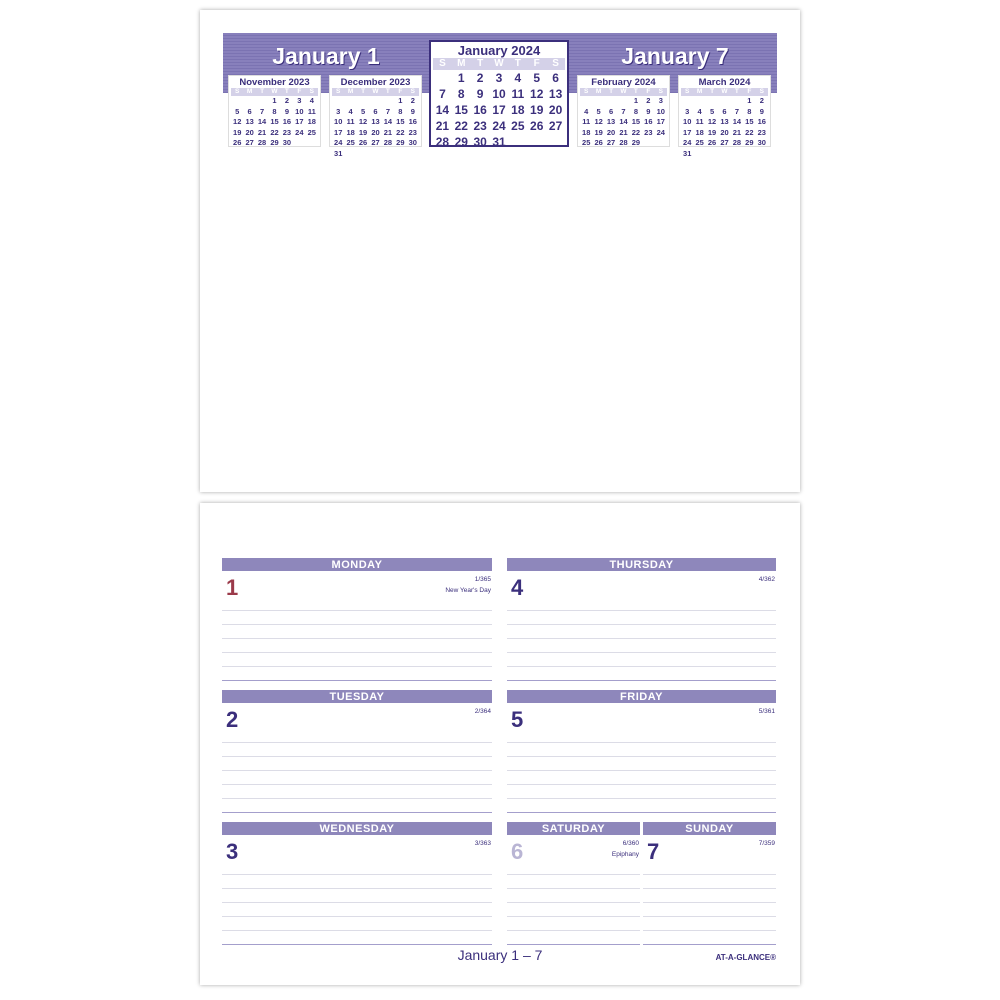 This screenshot has width=1000, height=1000. I want to click on week-end-date: January 7, so click(675, 56).